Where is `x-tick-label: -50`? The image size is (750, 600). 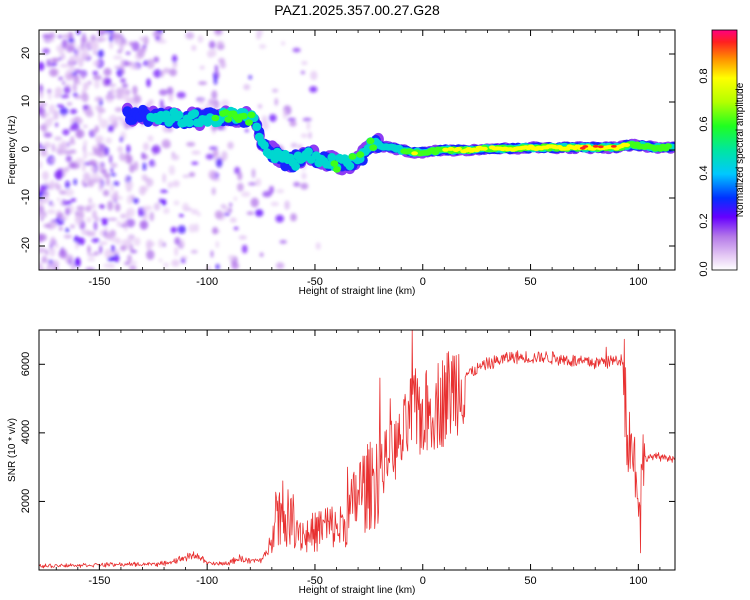
x-tick-label: -50 is located at coordinates (315, 282).